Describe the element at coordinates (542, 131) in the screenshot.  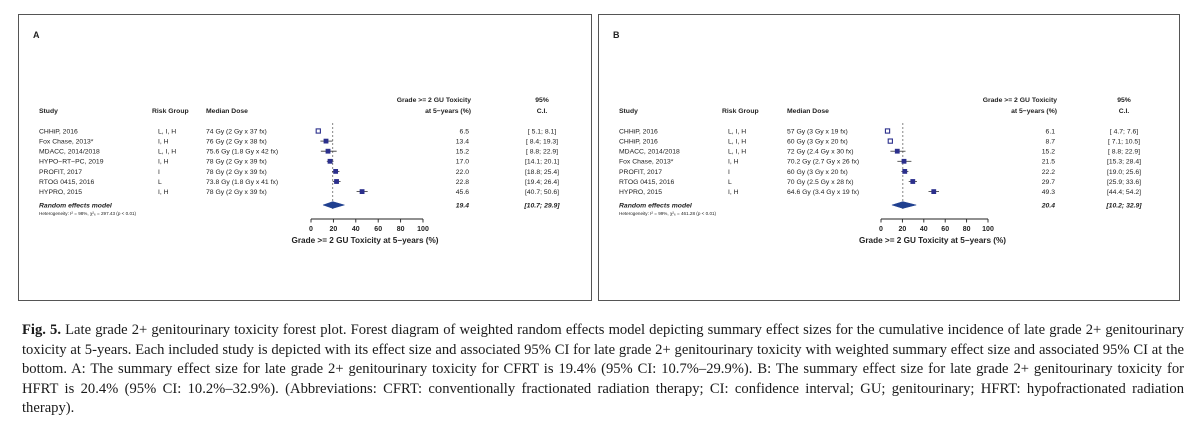
I see `study-ci: [ 5.1; 8.1]` at that location.